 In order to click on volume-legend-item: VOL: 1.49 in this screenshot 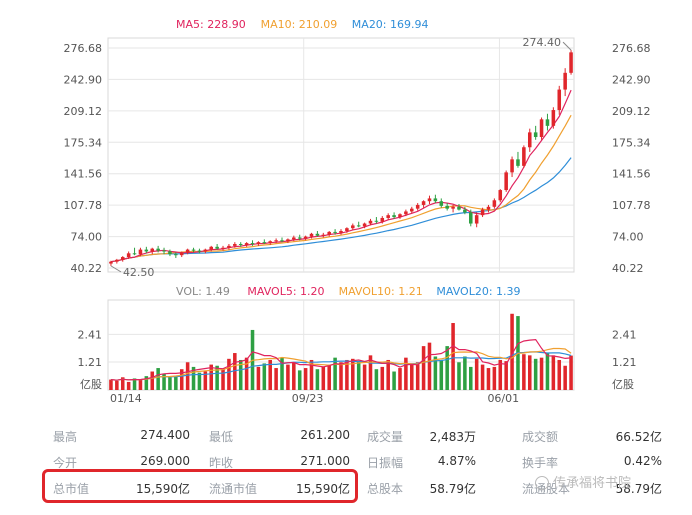, I will do `click(203, 291)`.